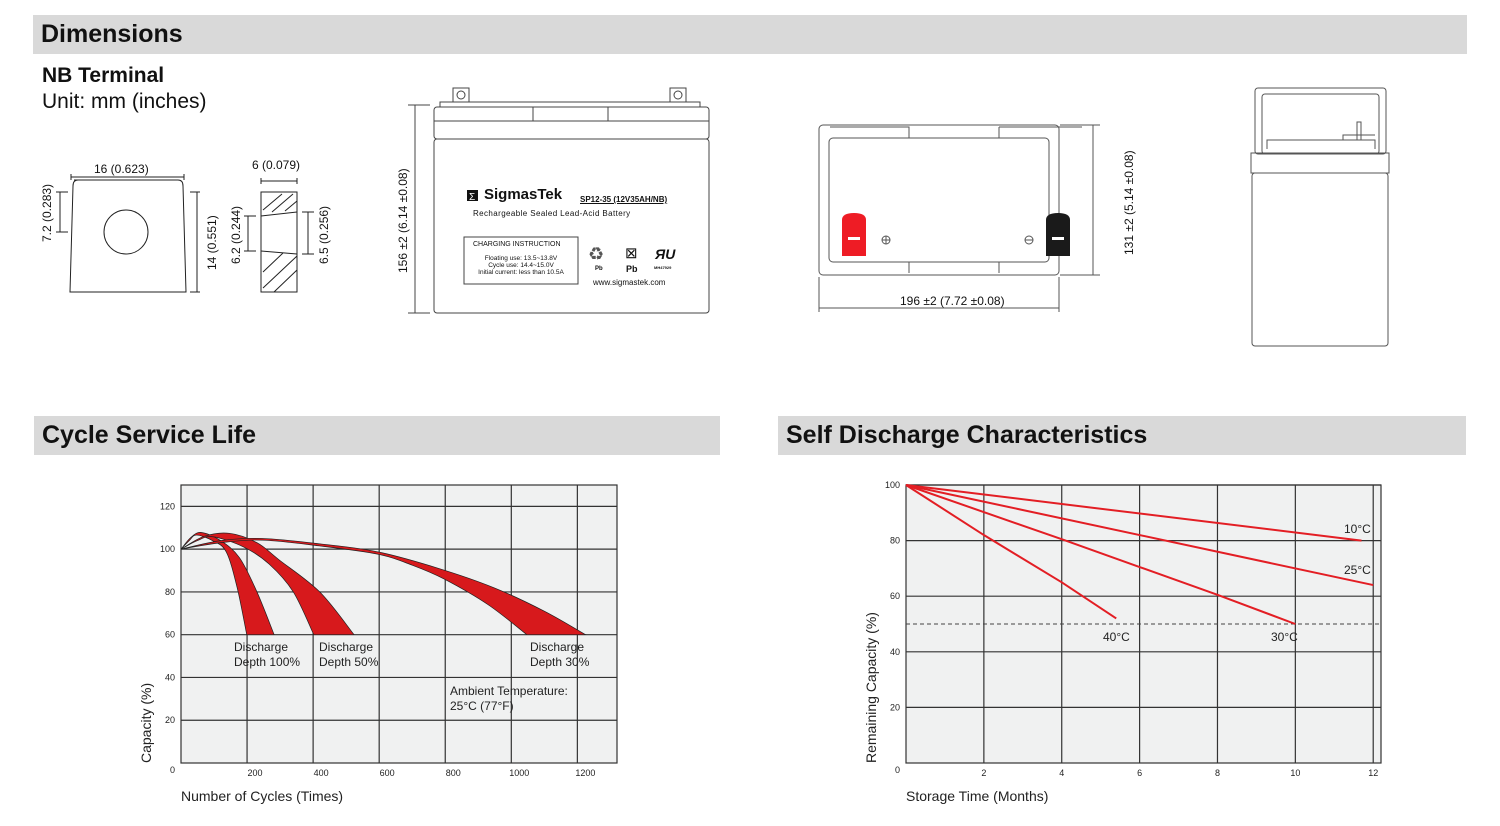 This screenshot has height=826, width=1500. What do you see at coordinates (267, 662) in the screenshot?
I see `cycle-series-label: Depth 100%` at bounding box center [267, 662].